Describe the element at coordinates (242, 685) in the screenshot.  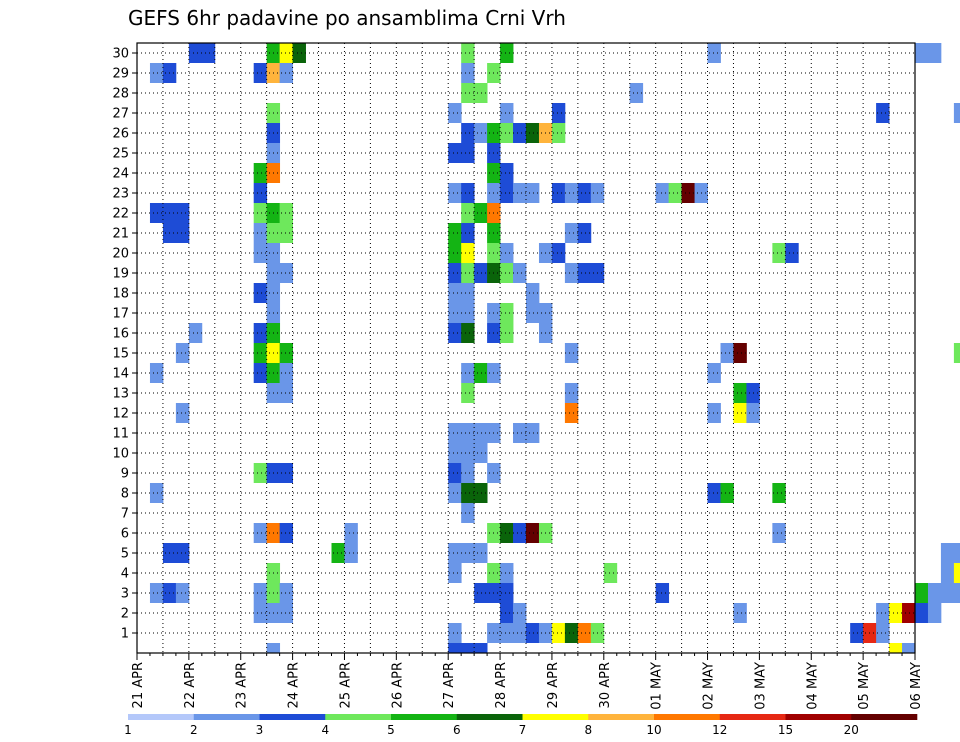
I see `x-tick-label: 23 APR` at that location.